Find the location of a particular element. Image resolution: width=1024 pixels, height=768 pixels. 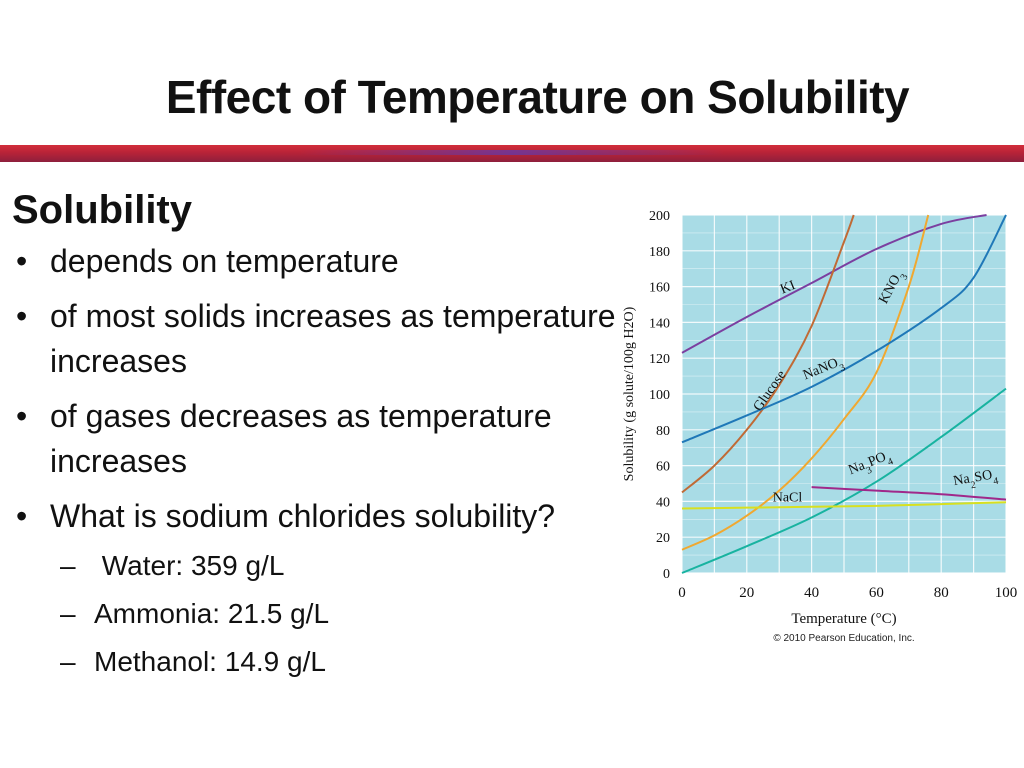

x-tick-label: 100 is located at coordinates (1006, 593).